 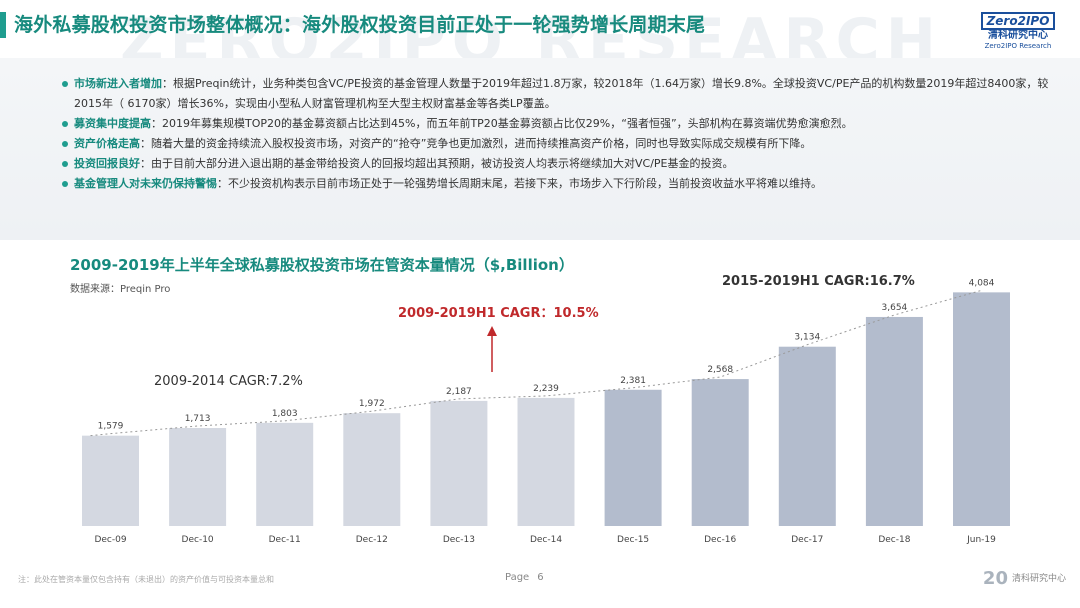 What do you see at coordinates (546, 389) in the screenshot?
I see `value-label: 2,239` at bounding box center [546, 389].